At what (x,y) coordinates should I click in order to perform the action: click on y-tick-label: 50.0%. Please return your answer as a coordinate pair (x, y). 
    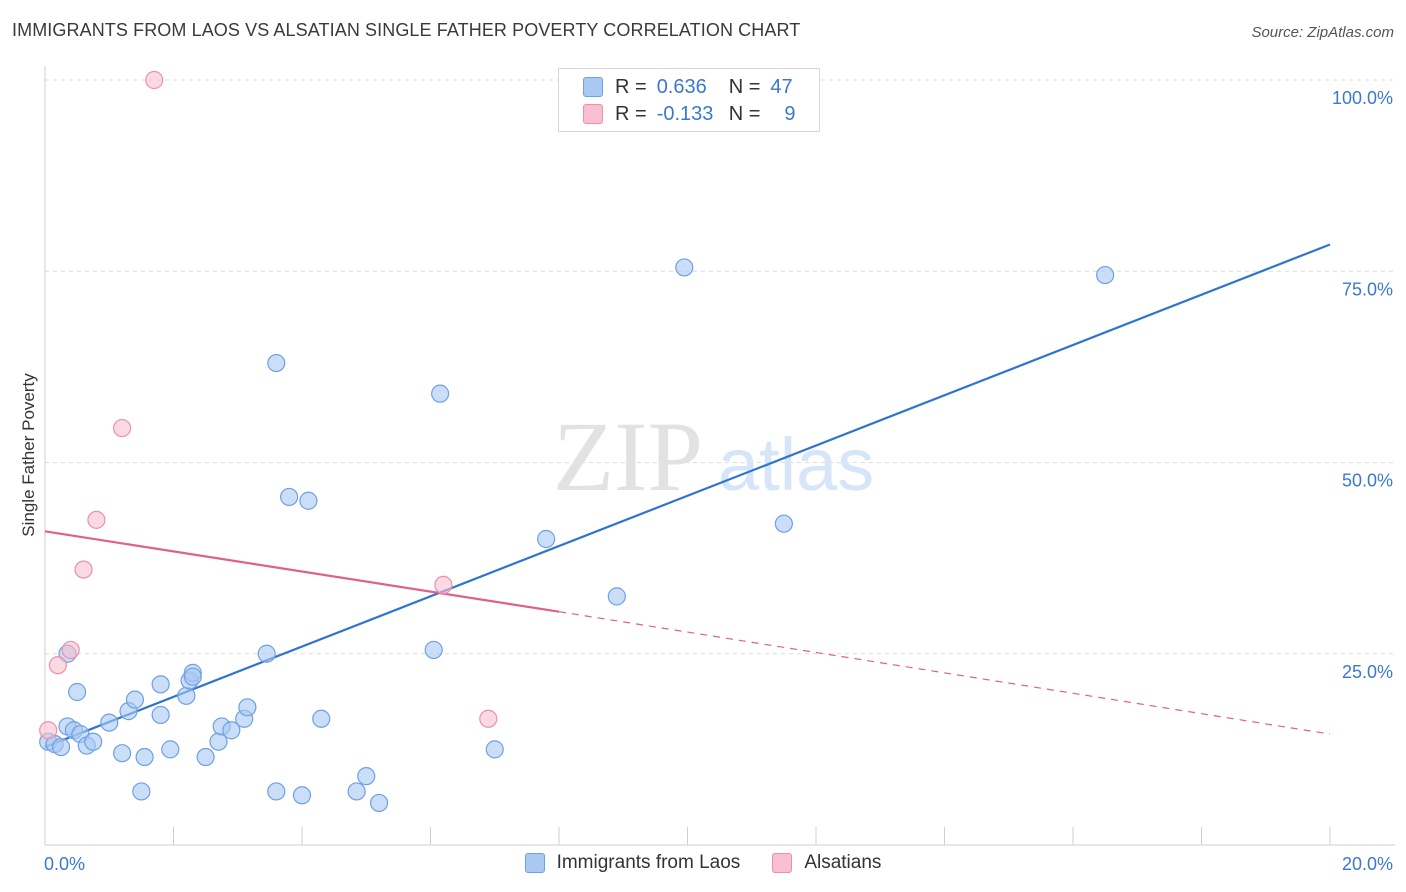
    Looking at the image, I should click on (1367, 481).